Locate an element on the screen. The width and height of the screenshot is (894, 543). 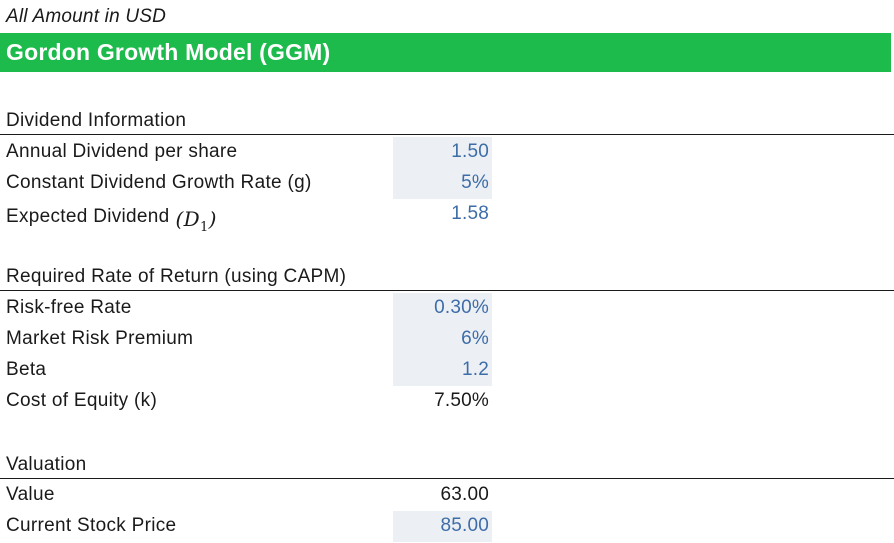
row-market-risk-premium: Market Risk Premium 6% is located at coordinates (447, 339).